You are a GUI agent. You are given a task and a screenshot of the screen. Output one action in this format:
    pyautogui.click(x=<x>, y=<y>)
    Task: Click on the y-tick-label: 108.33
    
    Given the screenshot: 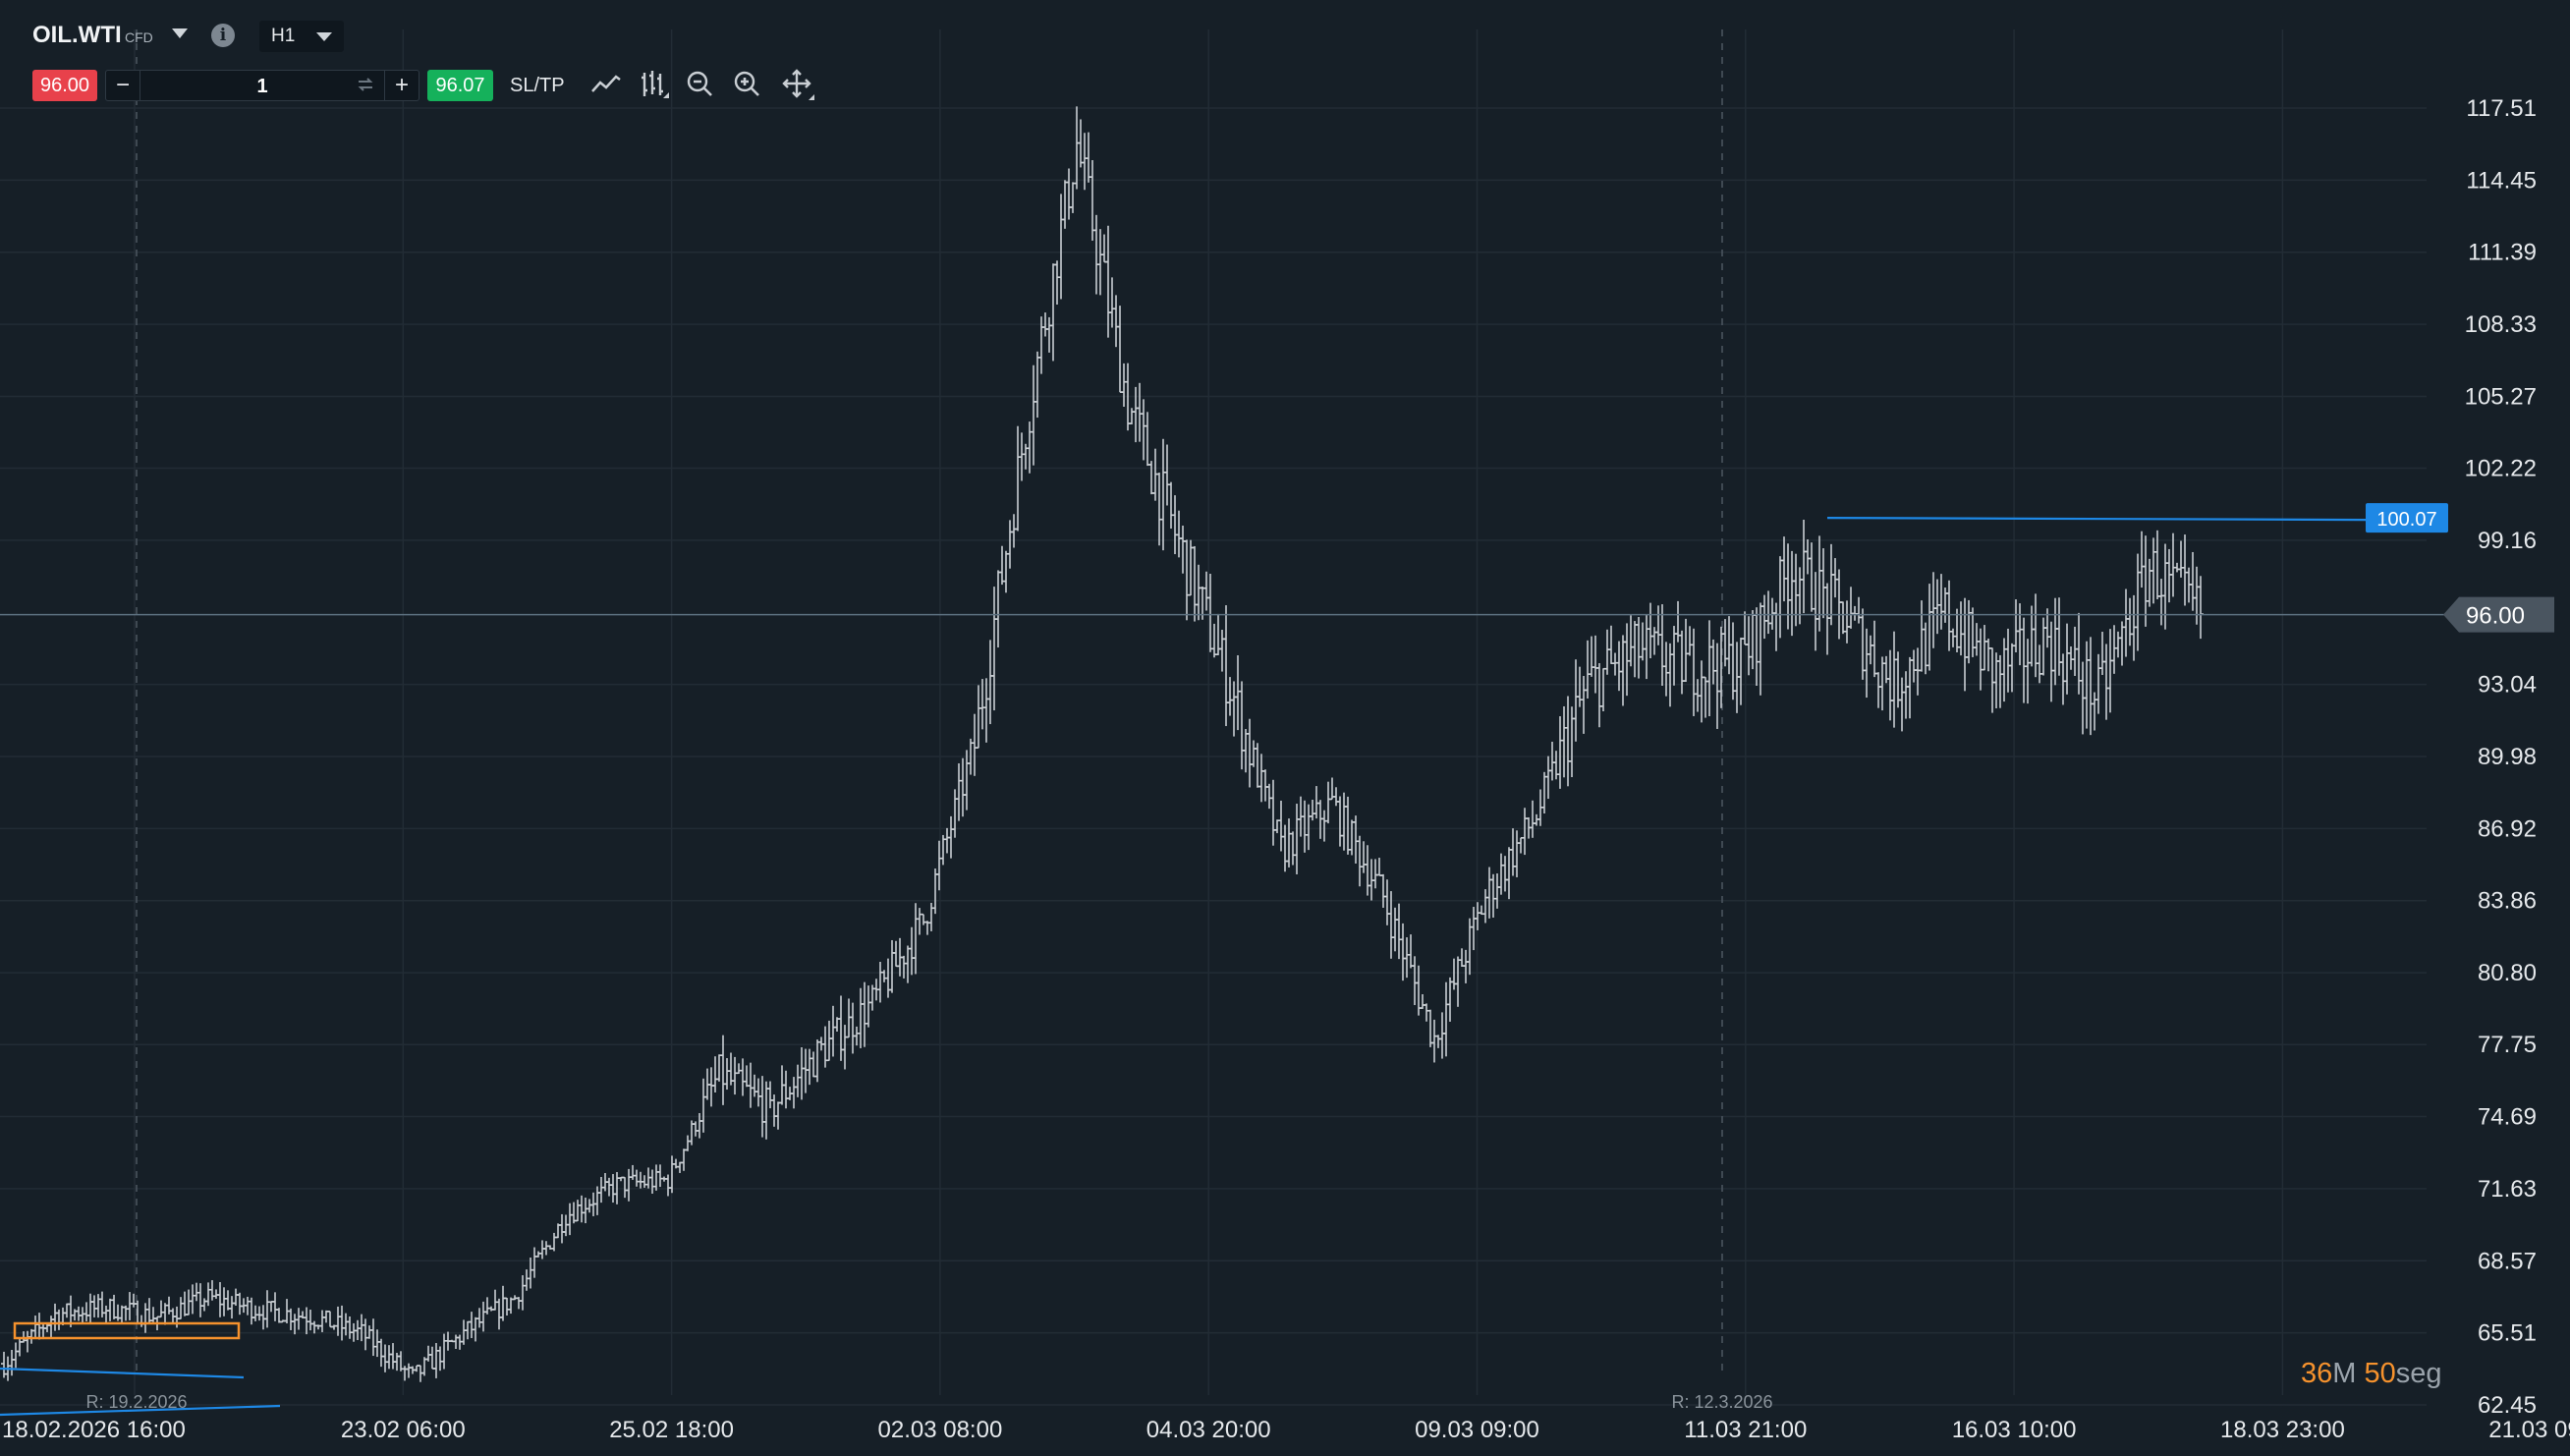 What is the action you would take?
    pyautogui.click(x=2501, y=324)
    